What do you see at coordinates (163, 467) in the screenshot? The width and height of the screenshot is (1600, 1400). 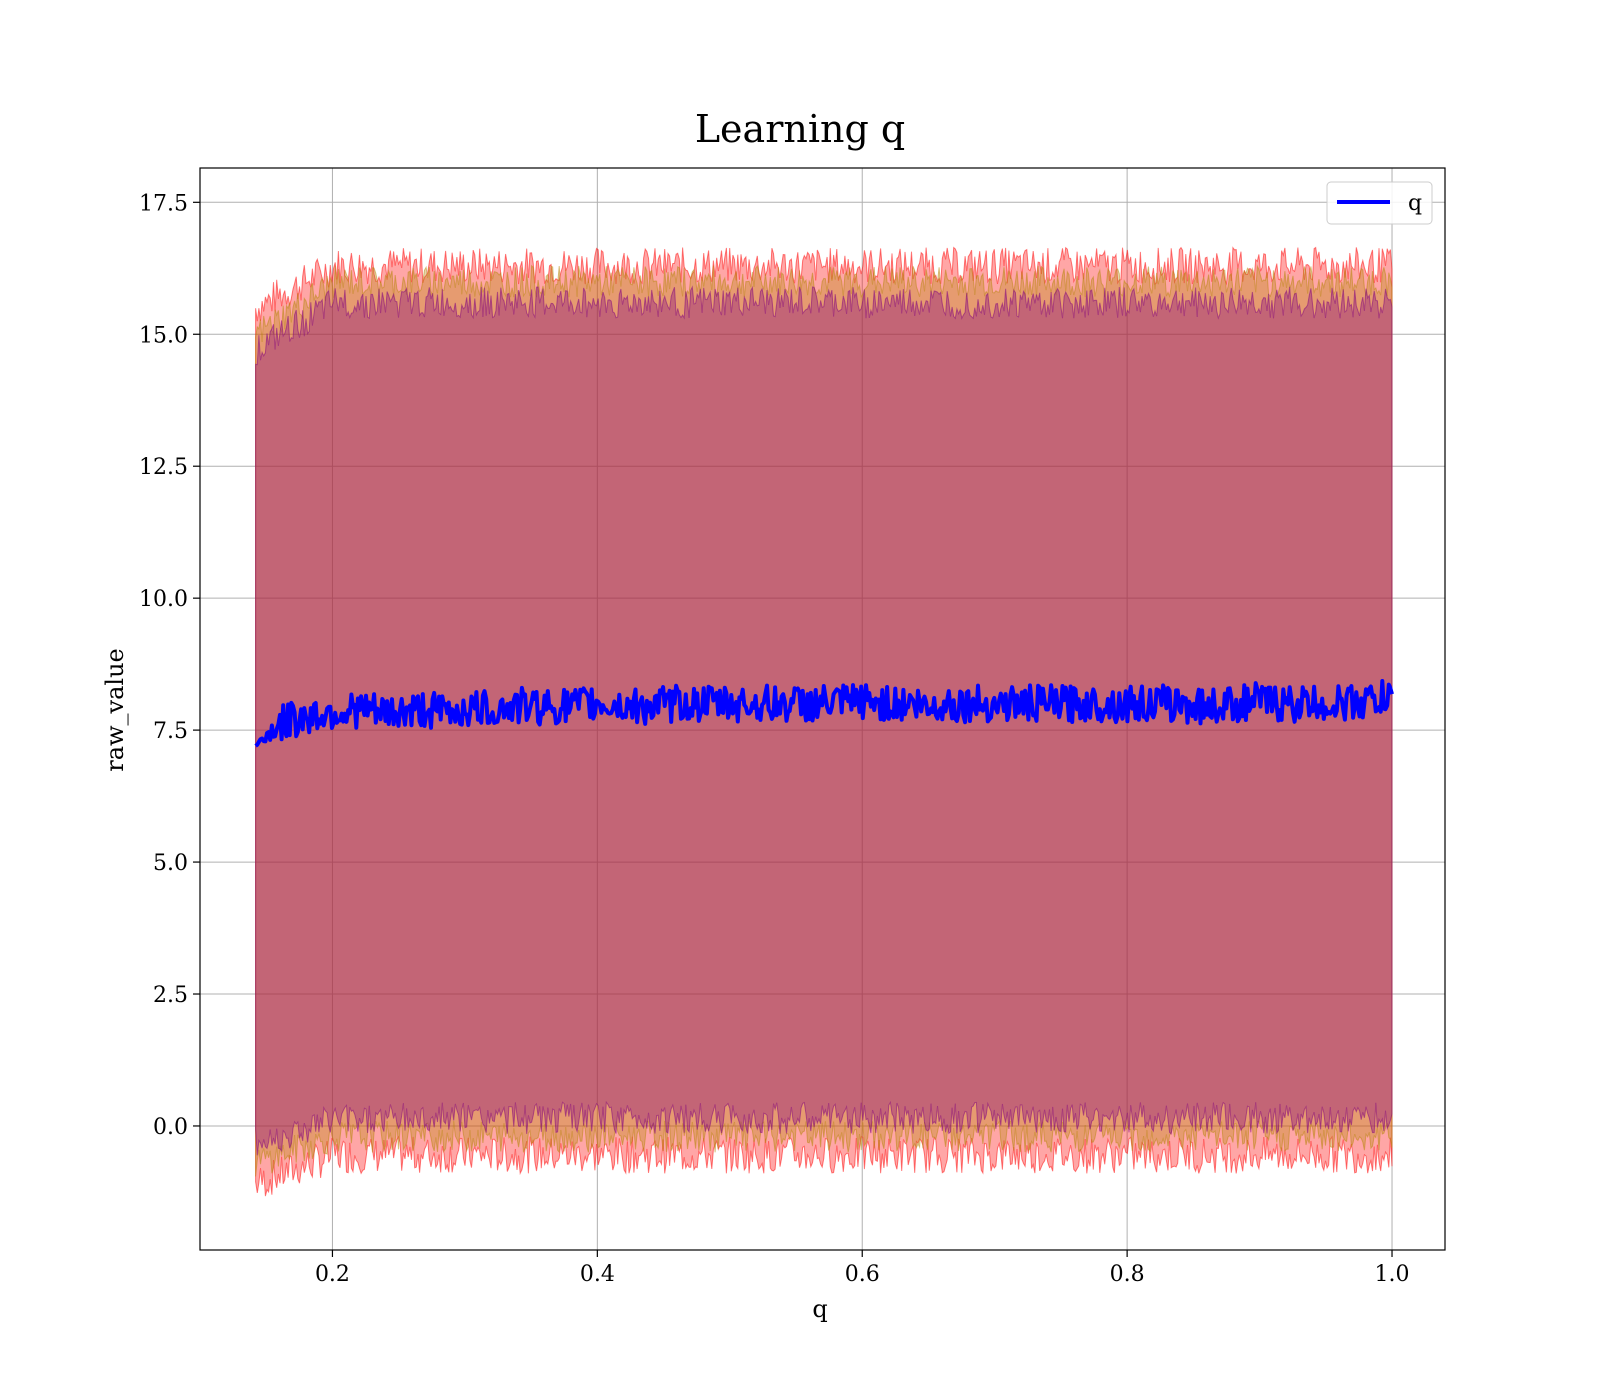 I see `y-tick-label-5: 12.5` at bounding box center [163, 467].